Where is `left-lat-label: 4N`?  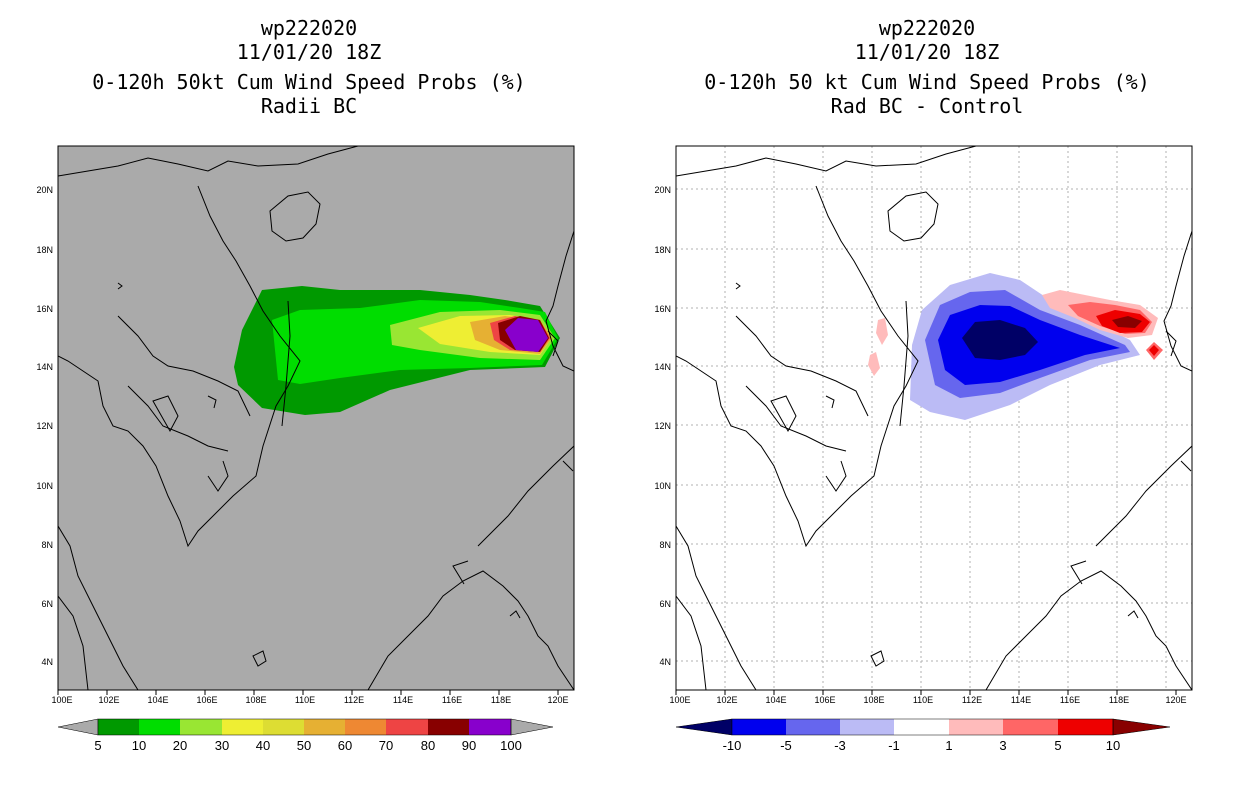 left-lat-label: 4N is located at coordinates (47, 662).